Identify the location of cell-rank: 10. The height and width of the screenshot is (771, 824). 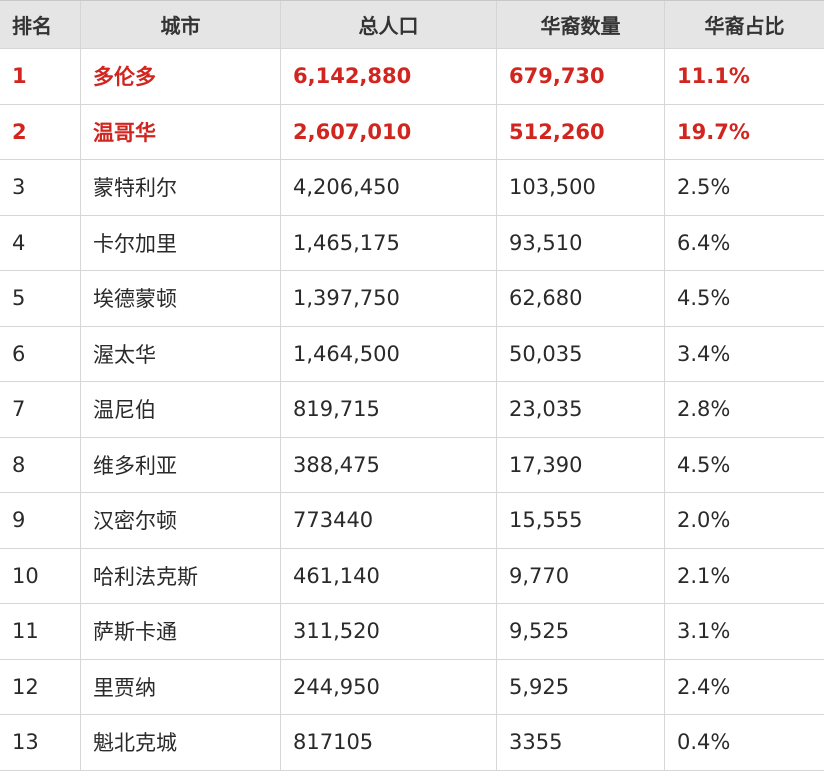
(40, 576).